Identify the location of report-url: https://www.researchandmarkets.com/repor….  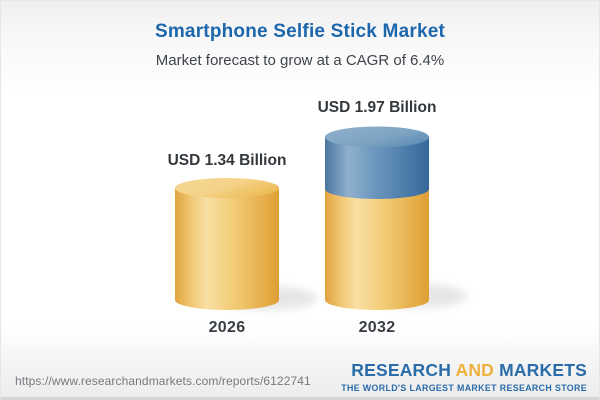
(163, 381).